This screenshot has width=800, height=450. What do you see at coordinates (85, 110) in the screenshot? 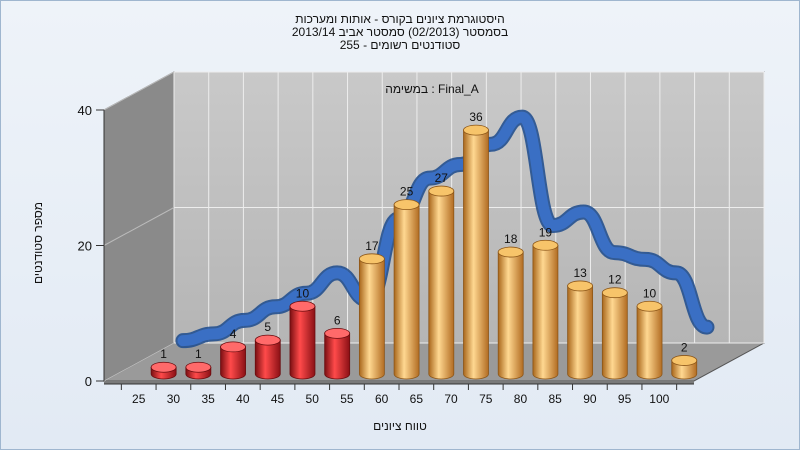
I see `y-tick-label: 40` at bounding box center [85, 110].